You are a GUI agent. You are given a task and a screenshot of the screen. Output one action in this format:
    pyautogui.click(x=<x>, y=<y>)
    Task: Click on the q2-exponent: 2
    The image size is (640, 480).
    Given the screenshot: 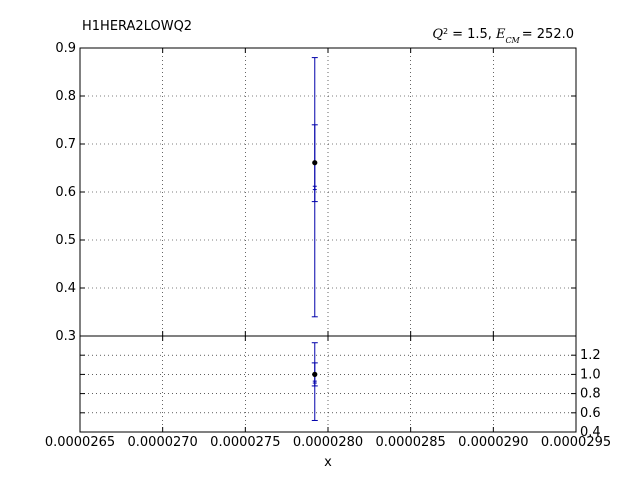 What is the action you would take?
    pyautogui.click(x=445, y=31)
    